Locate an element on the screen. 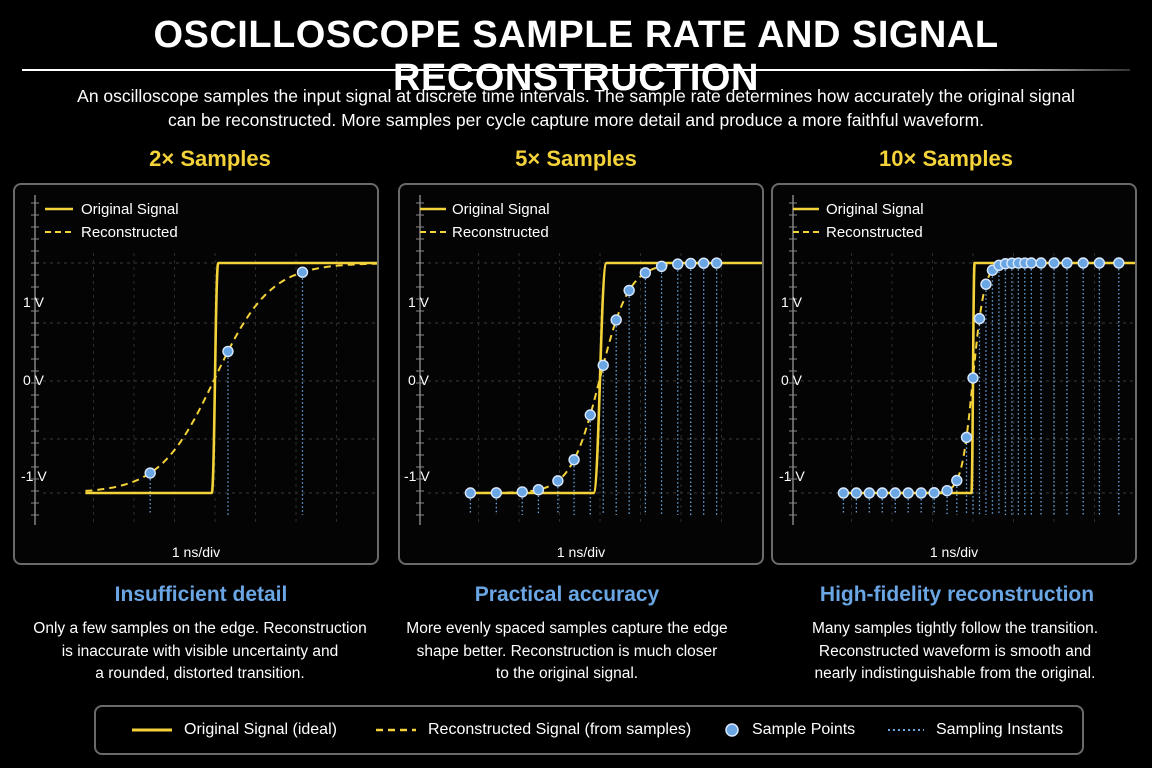  panel-5x-heading: 5× Samples is located at coordinates (576, 158).